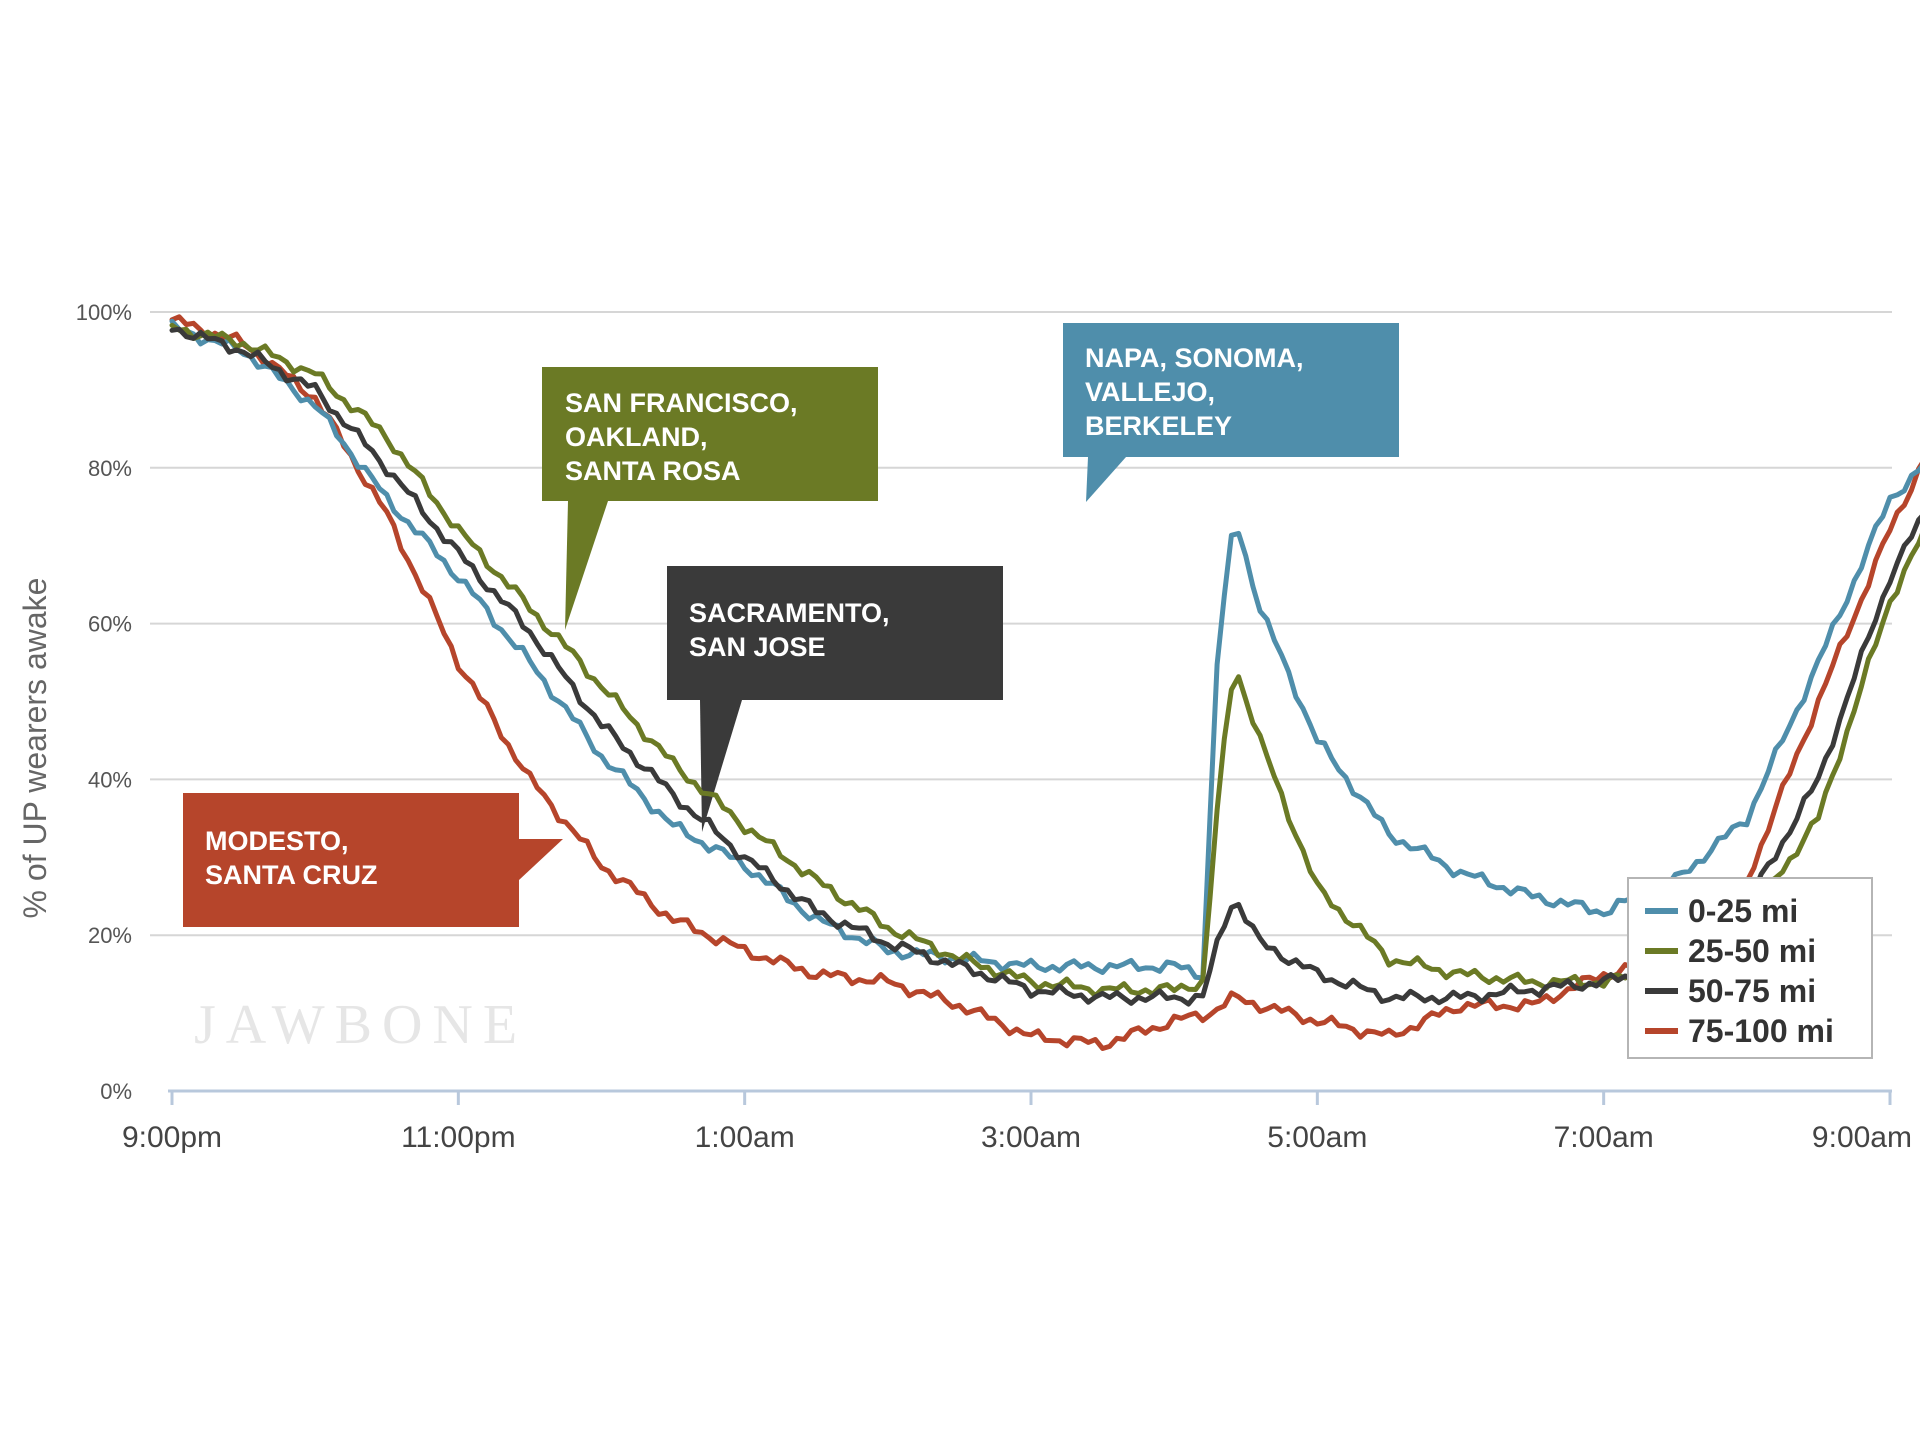  What do you see at coordinates (1150, 392) in the screenshot?
I see `callout-label: VALLEJO,` at bounding box center [1150, 392].